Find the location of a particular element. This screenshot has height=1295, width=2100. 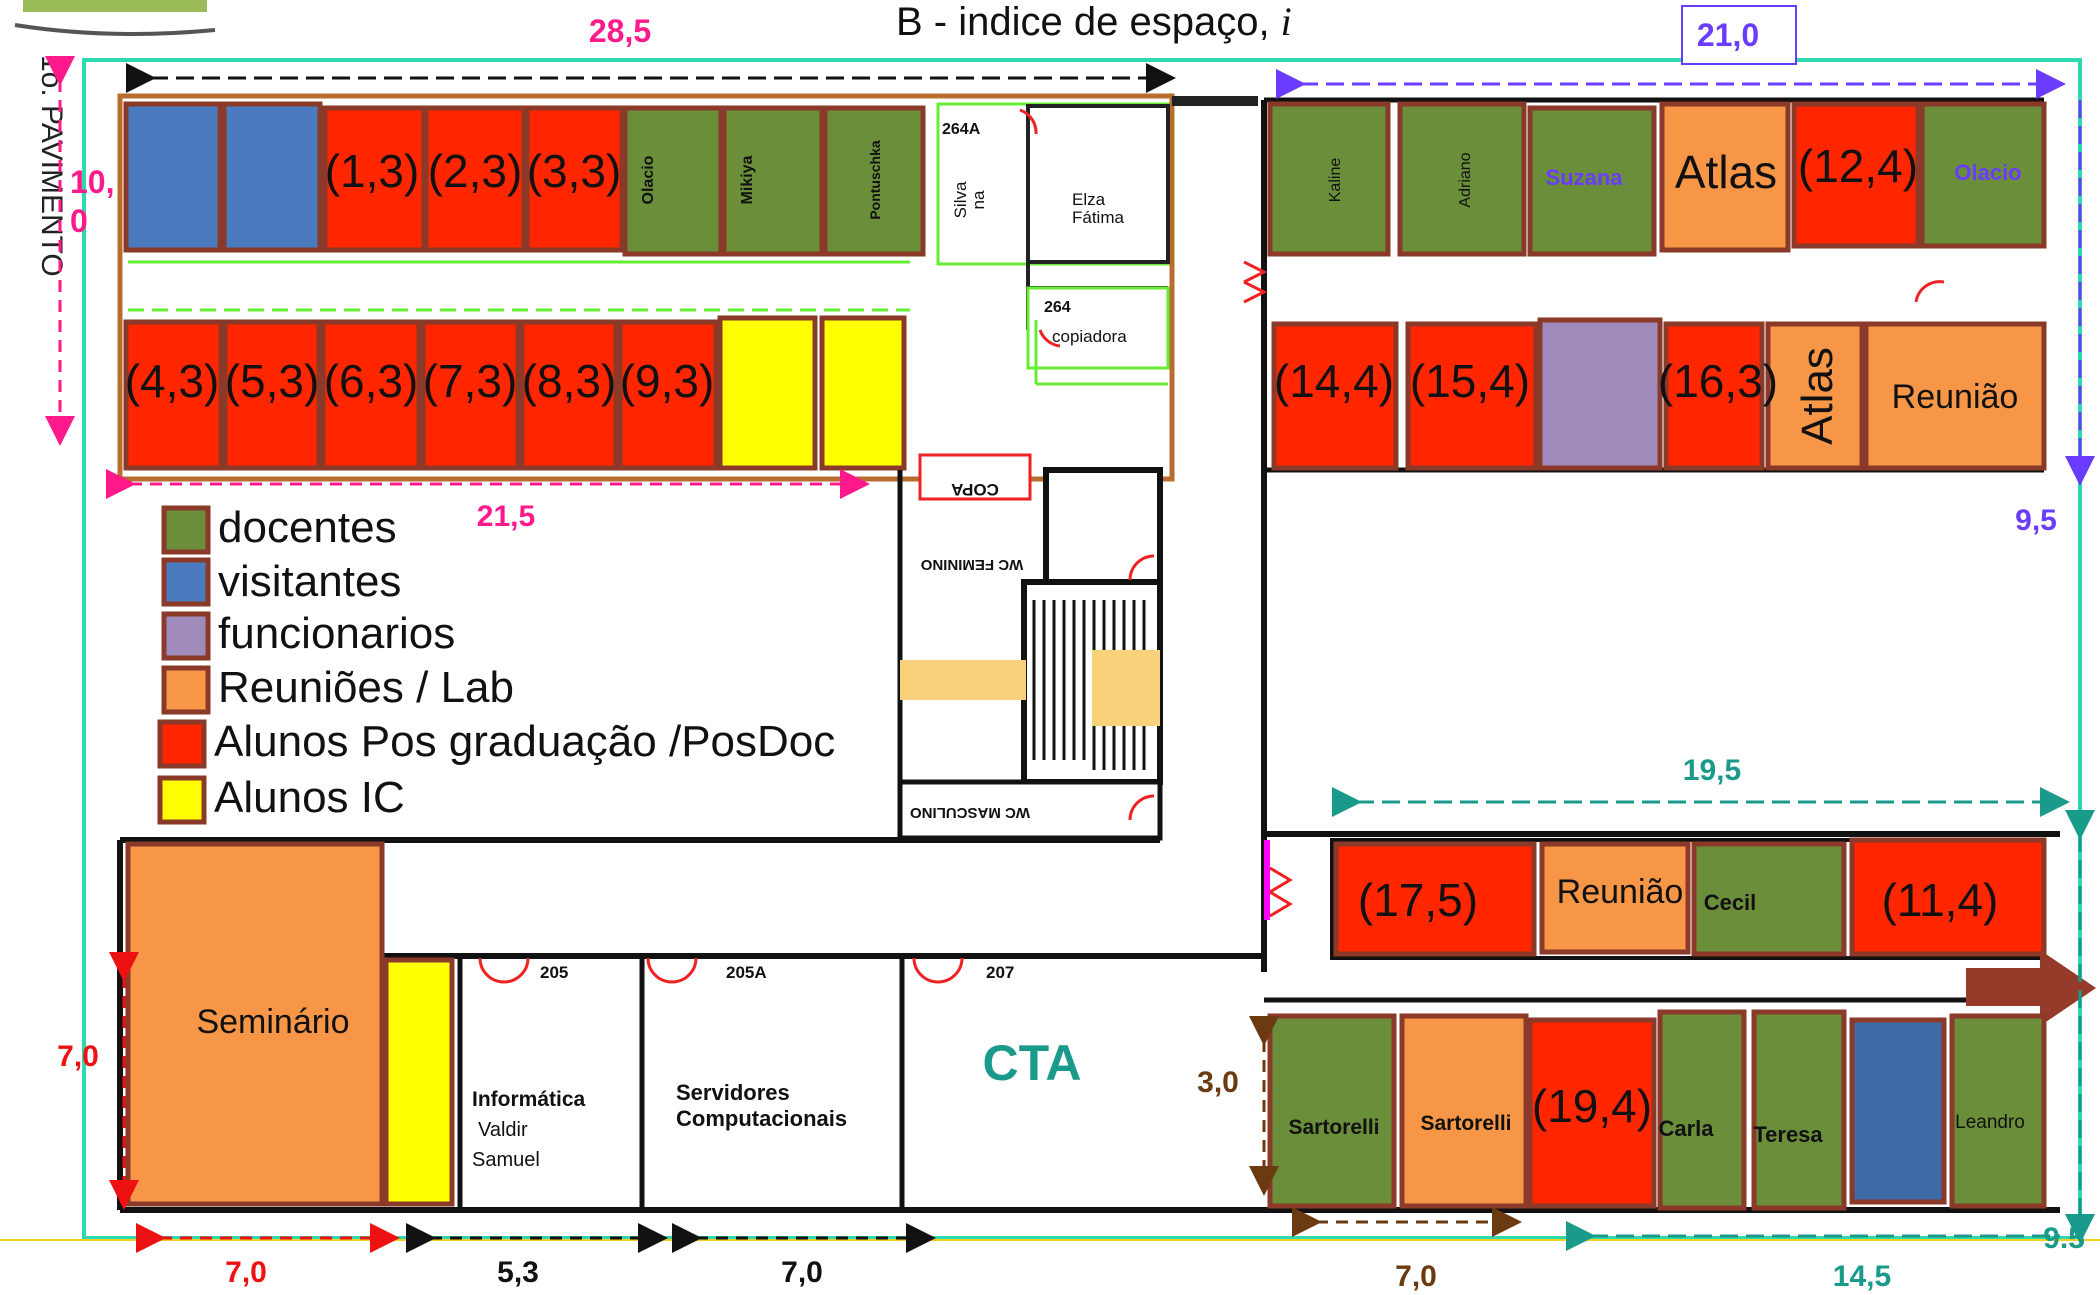

room-adriano is located at coordinates (1462, 179).